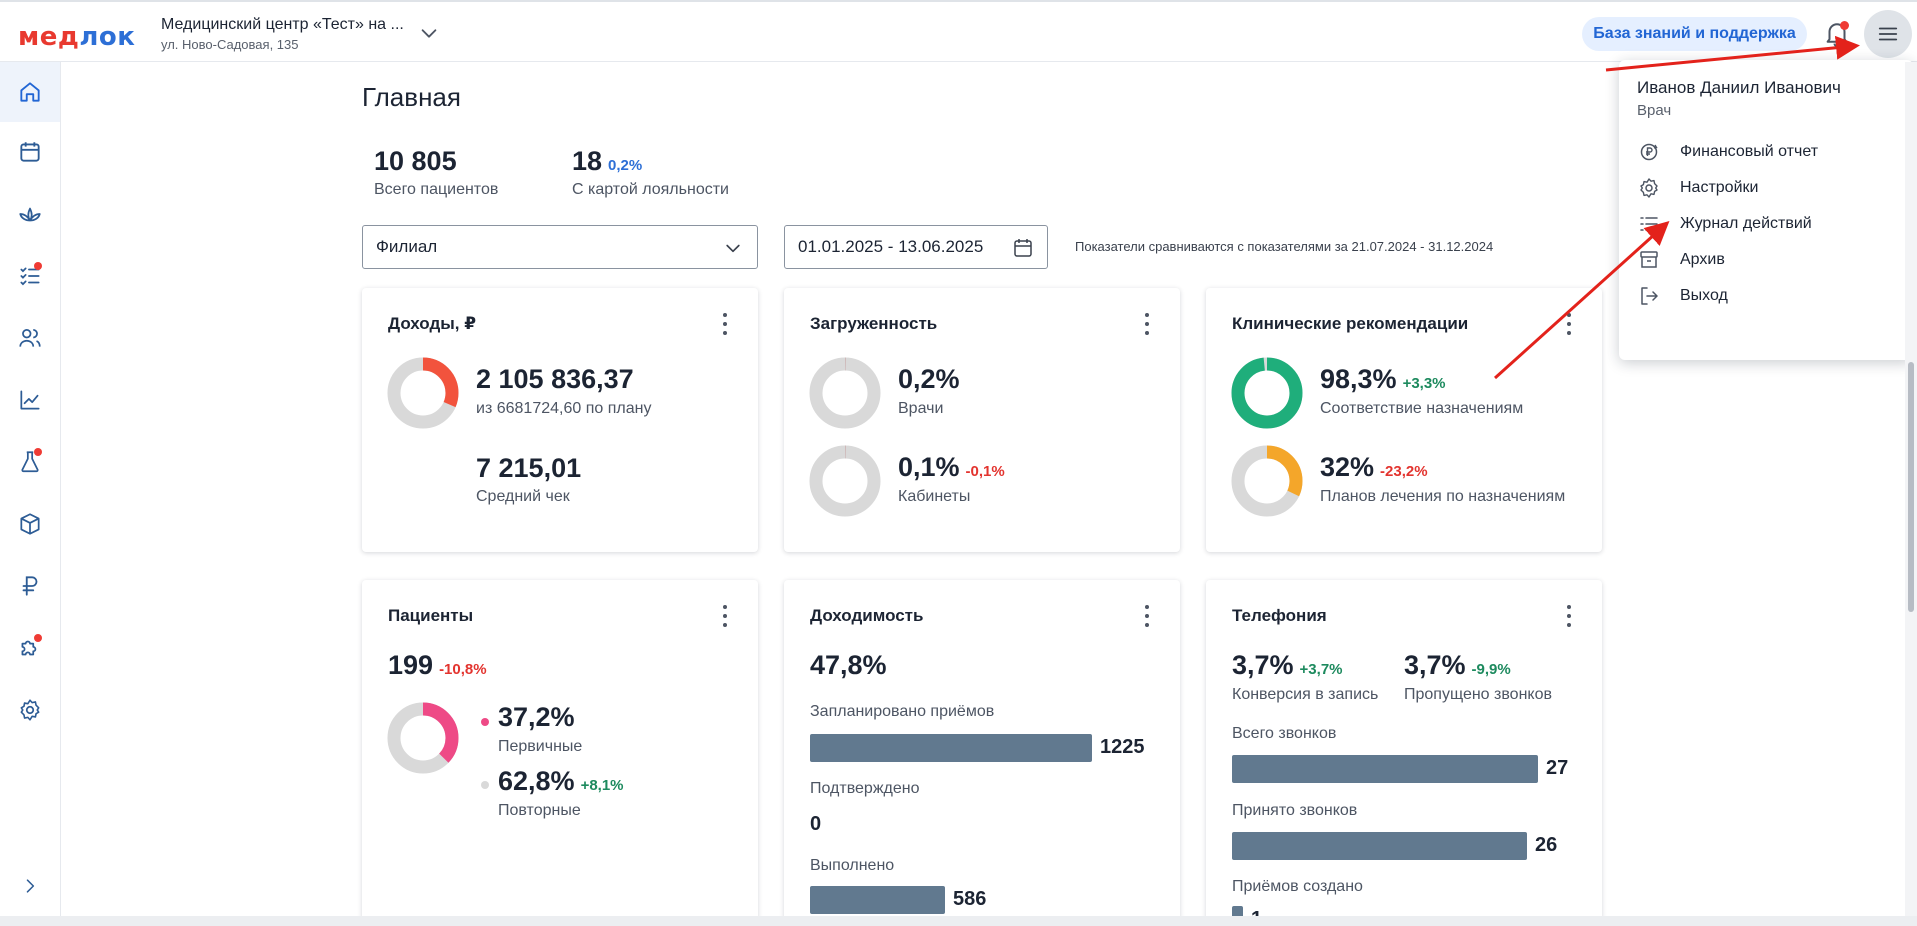  I want to click on user-role: Врач, so click(1654, 110).